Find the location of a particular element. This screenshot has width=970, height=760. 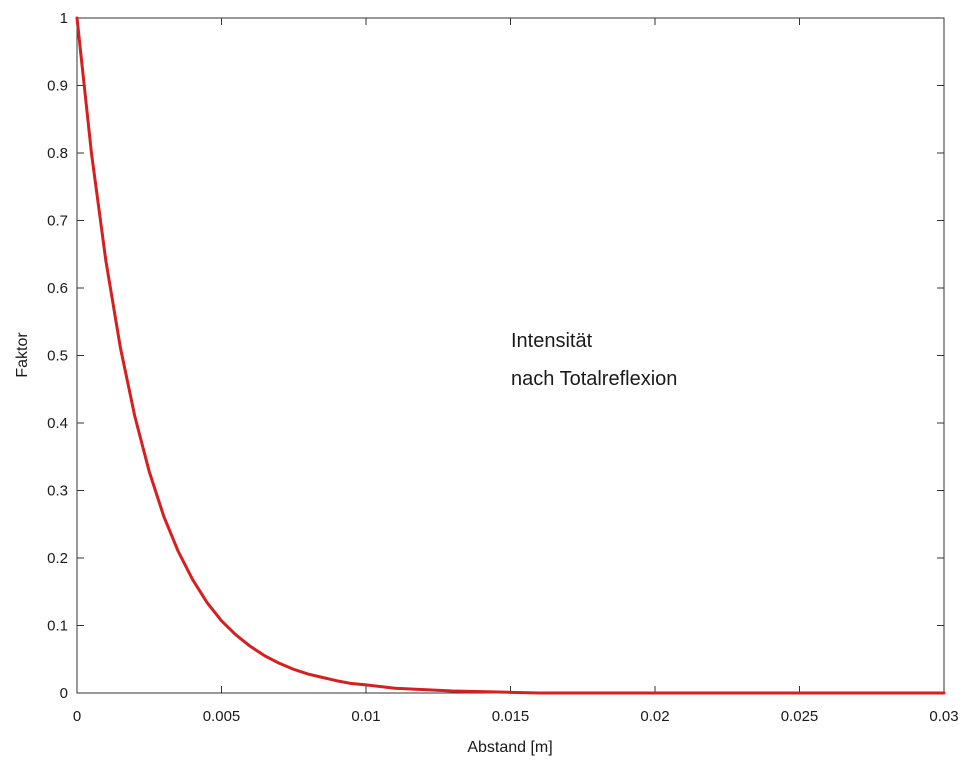

x-tick-label: 0.015 is located at coordinates (511, 716).